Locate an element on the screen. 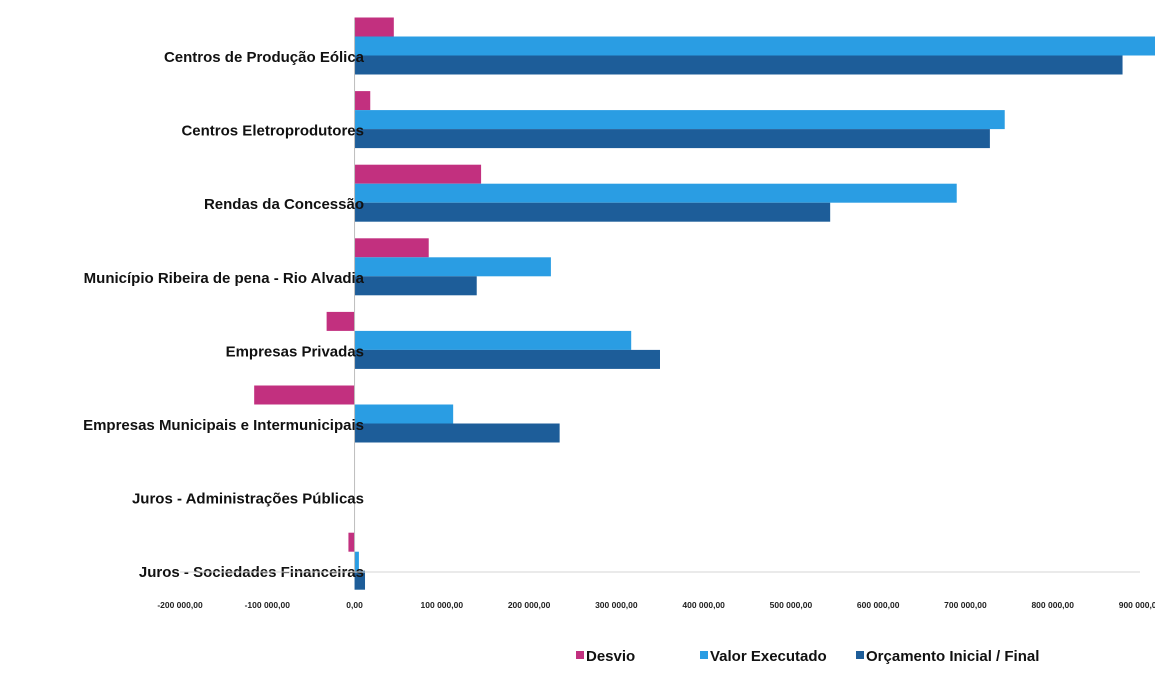 The width and height of the screenshot is (1155, 674). category-label: Centros Eletroprodutores is located at coordinates (272, 131).